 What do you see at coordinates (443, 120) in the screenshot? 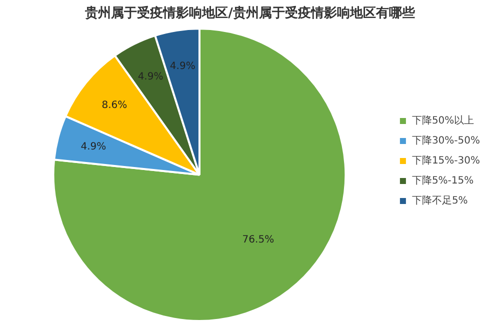
I see `legend-label: 下降50%以上` at bounding box center [443, 120].